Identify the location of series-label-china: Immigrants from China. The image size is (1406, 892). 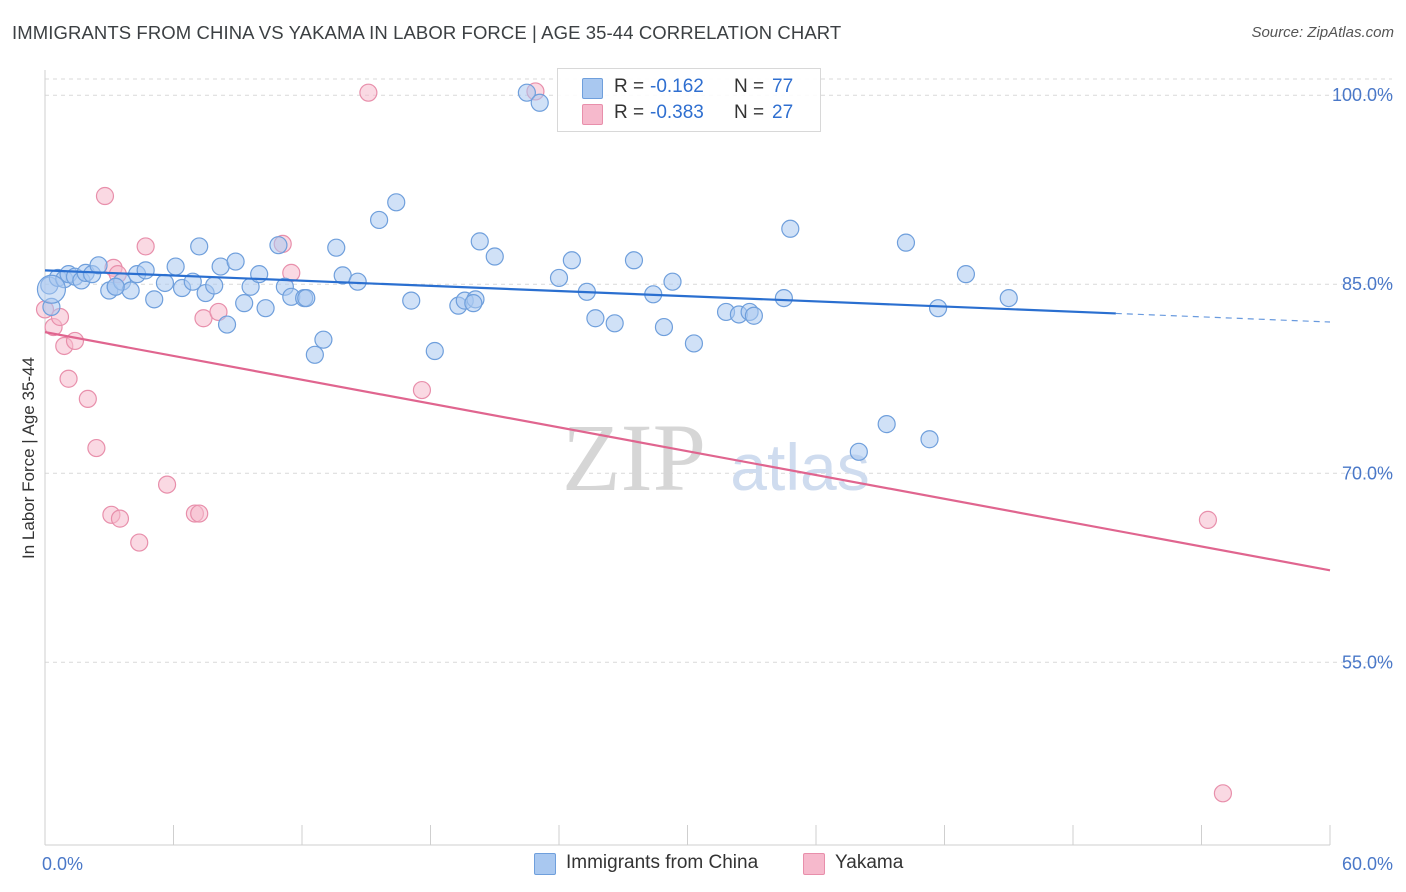
(662, 862).